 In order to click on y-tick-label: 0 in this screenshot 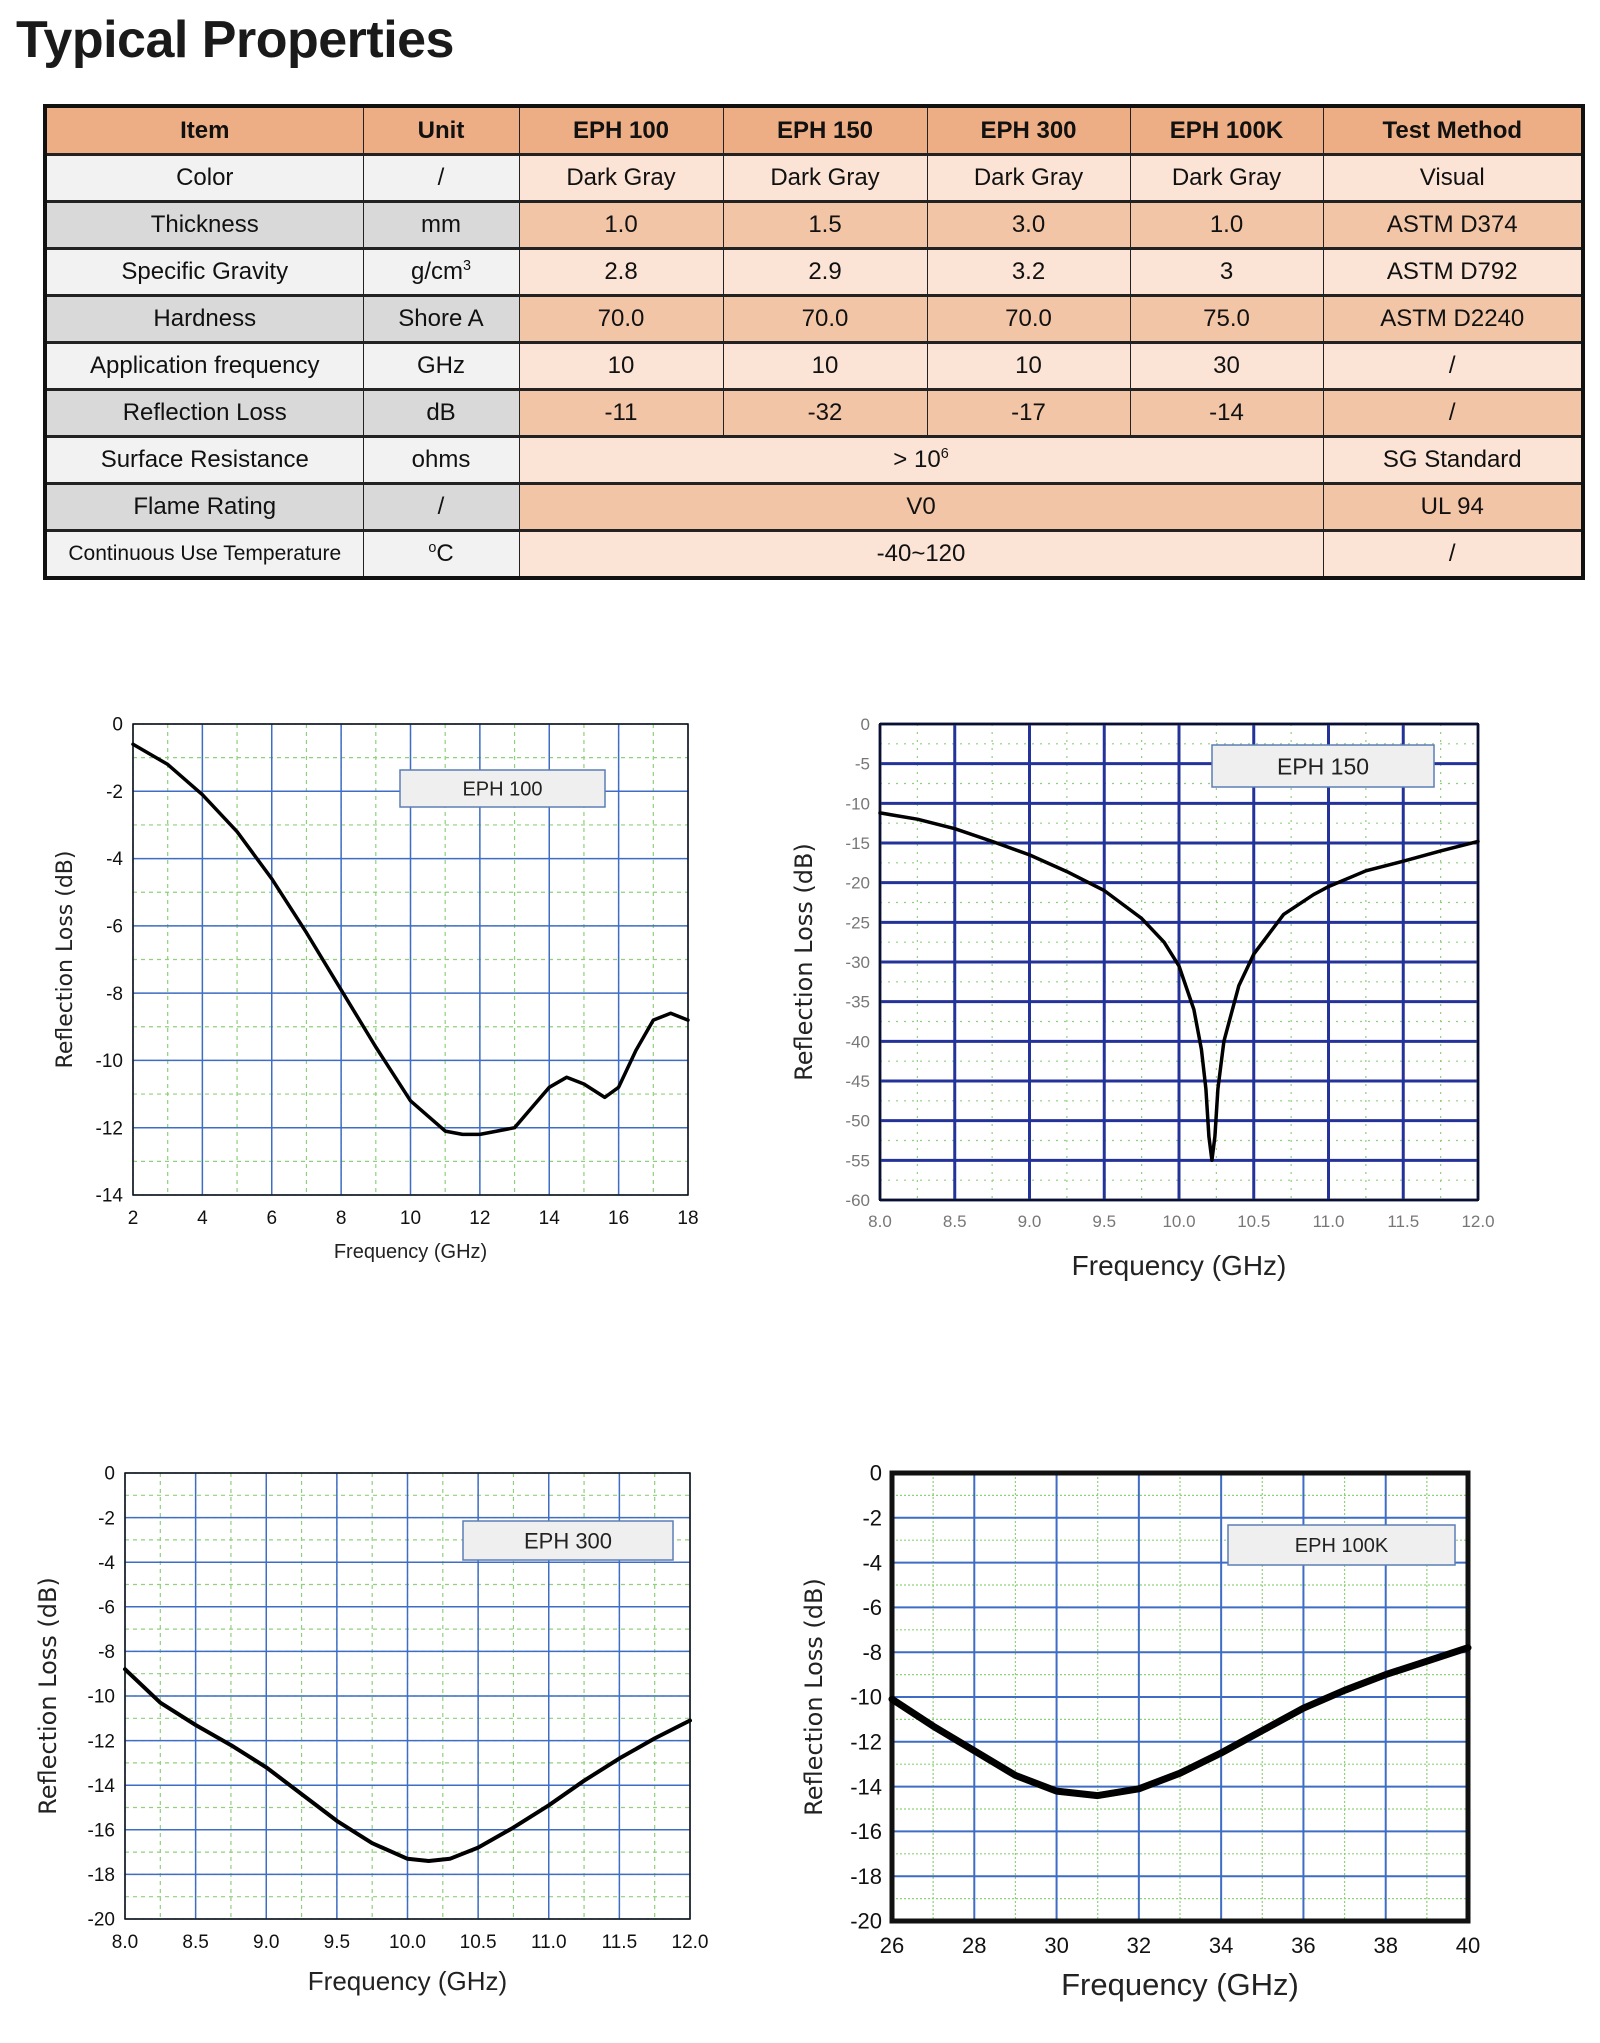, I will do `click(876, 1473)`.